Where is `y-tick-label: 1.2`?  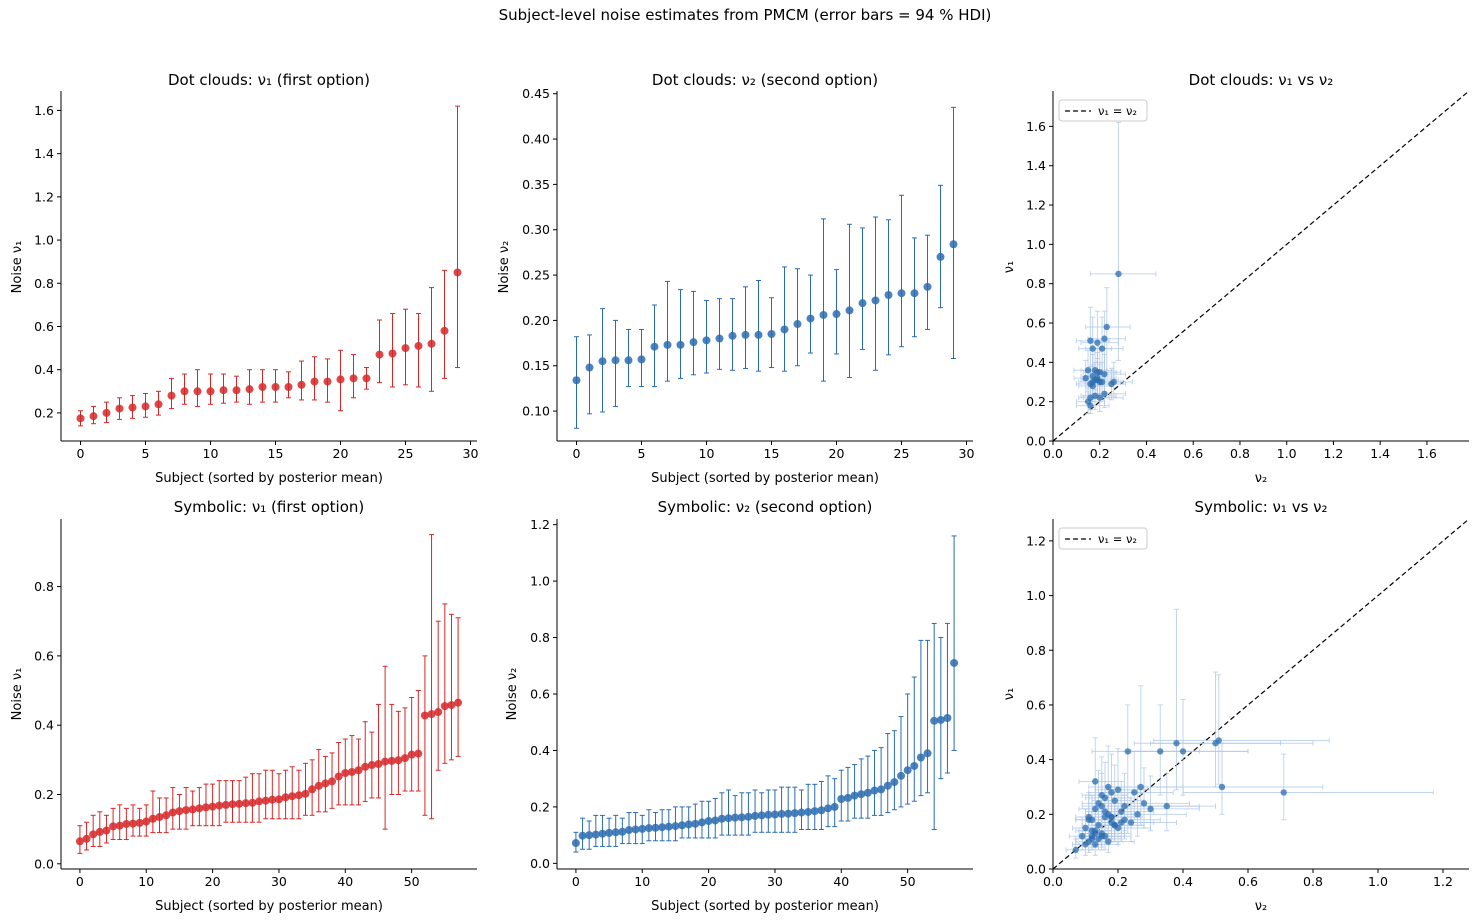
y-tick-label: 1.2 is located at coordinates (44, 196).